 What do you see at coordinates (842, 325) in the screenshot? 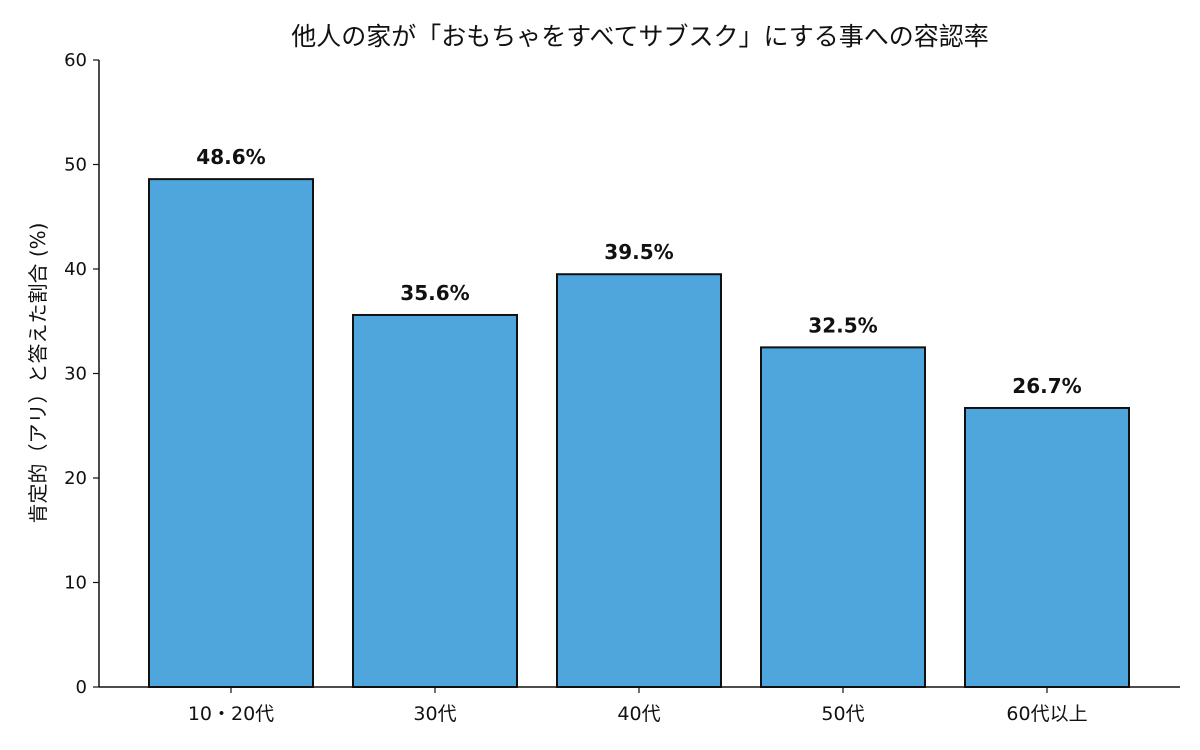
I see `bar-value-label: 32.5%` at bounding box center [842, 325].